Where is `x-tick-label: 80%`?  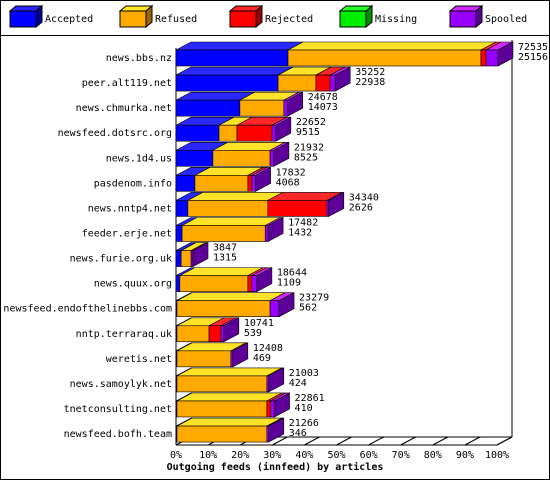 x-tick-label: 80% is located at coordinates (433, 455).